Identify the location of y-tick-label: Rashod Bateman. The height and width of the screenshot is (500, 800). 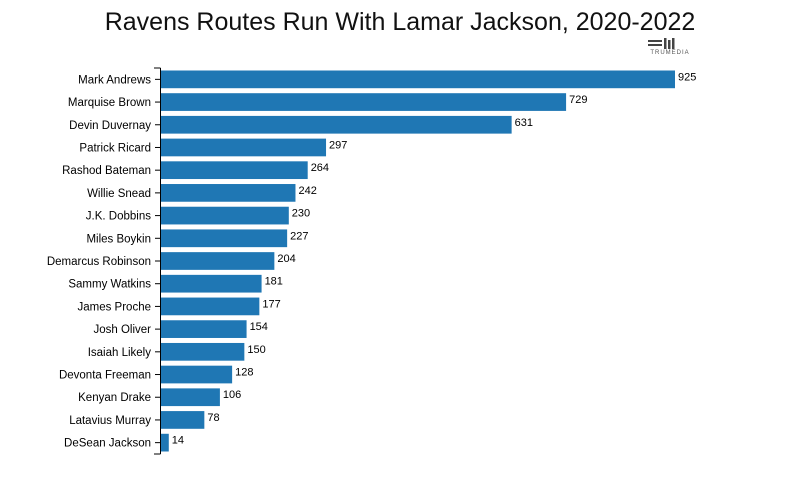
(106, 171).